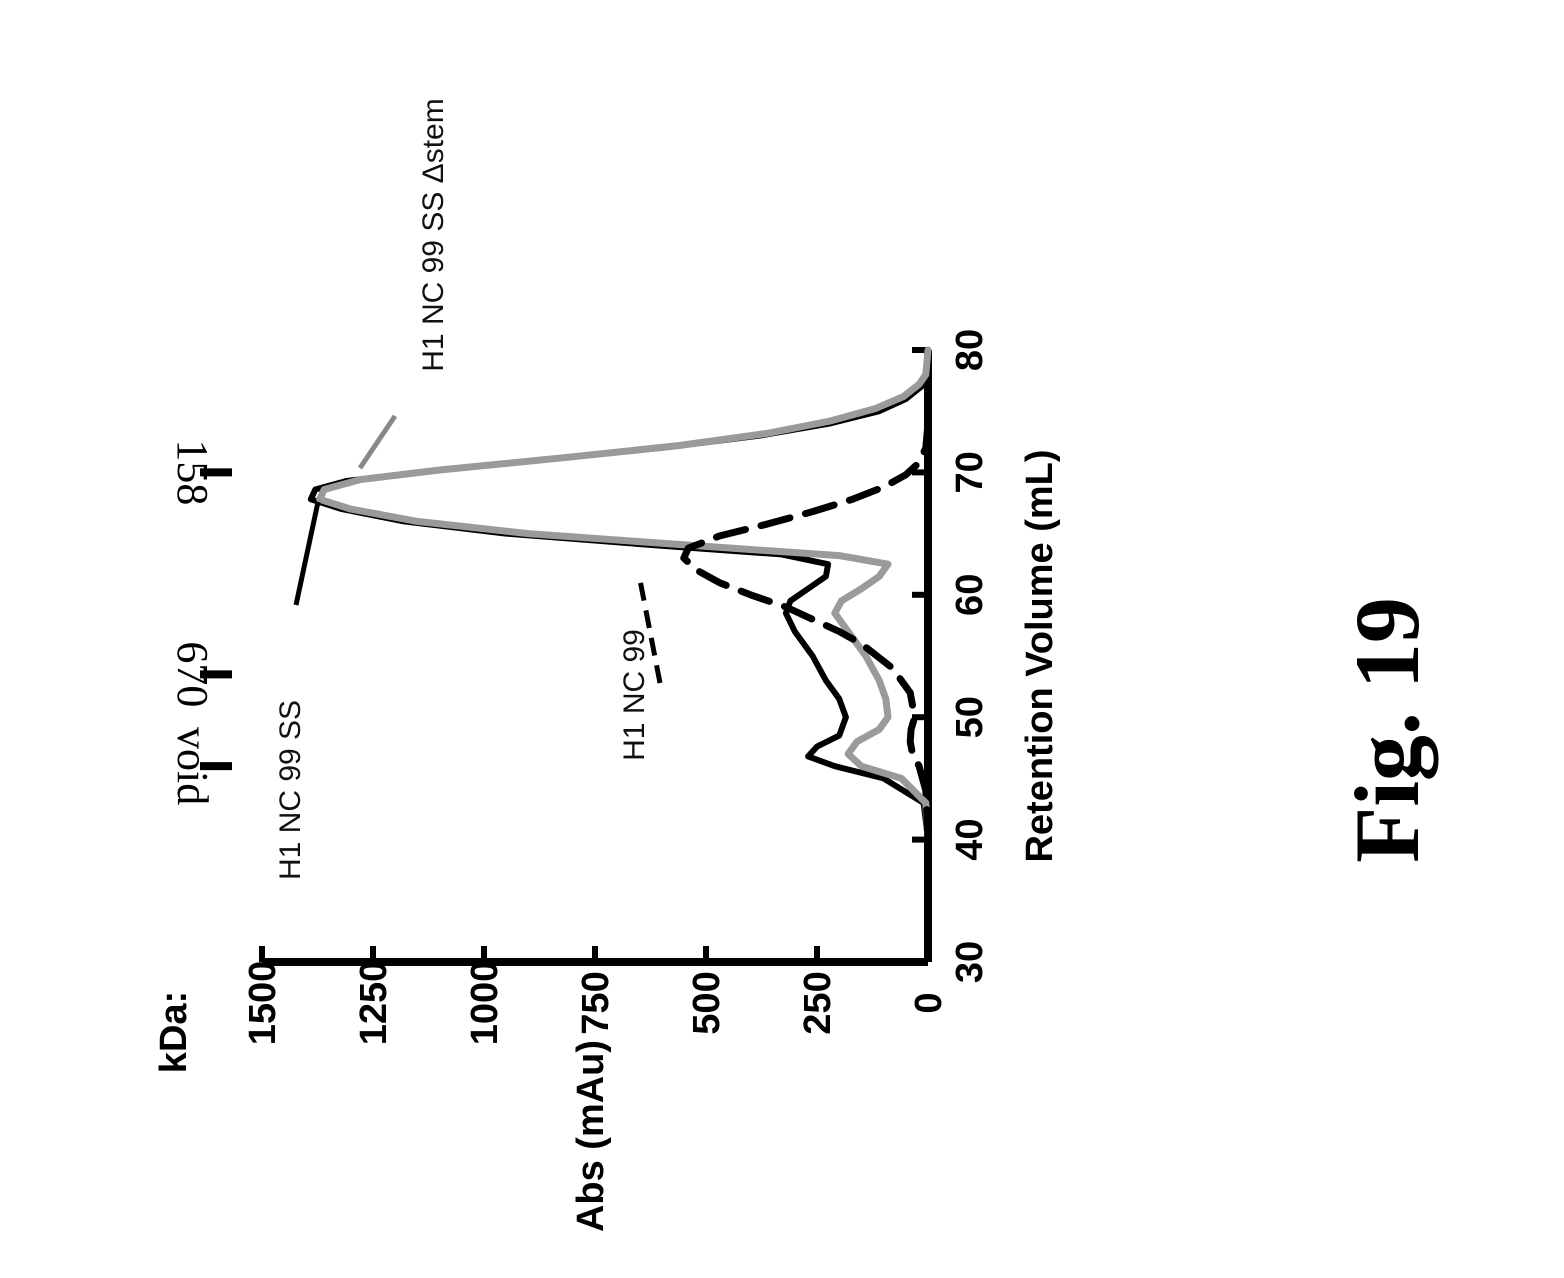  What do you see at coordinates (707, 1002) in the screenshot?
I see `y-tick-label: 500` at bounding box center [707, 1002].